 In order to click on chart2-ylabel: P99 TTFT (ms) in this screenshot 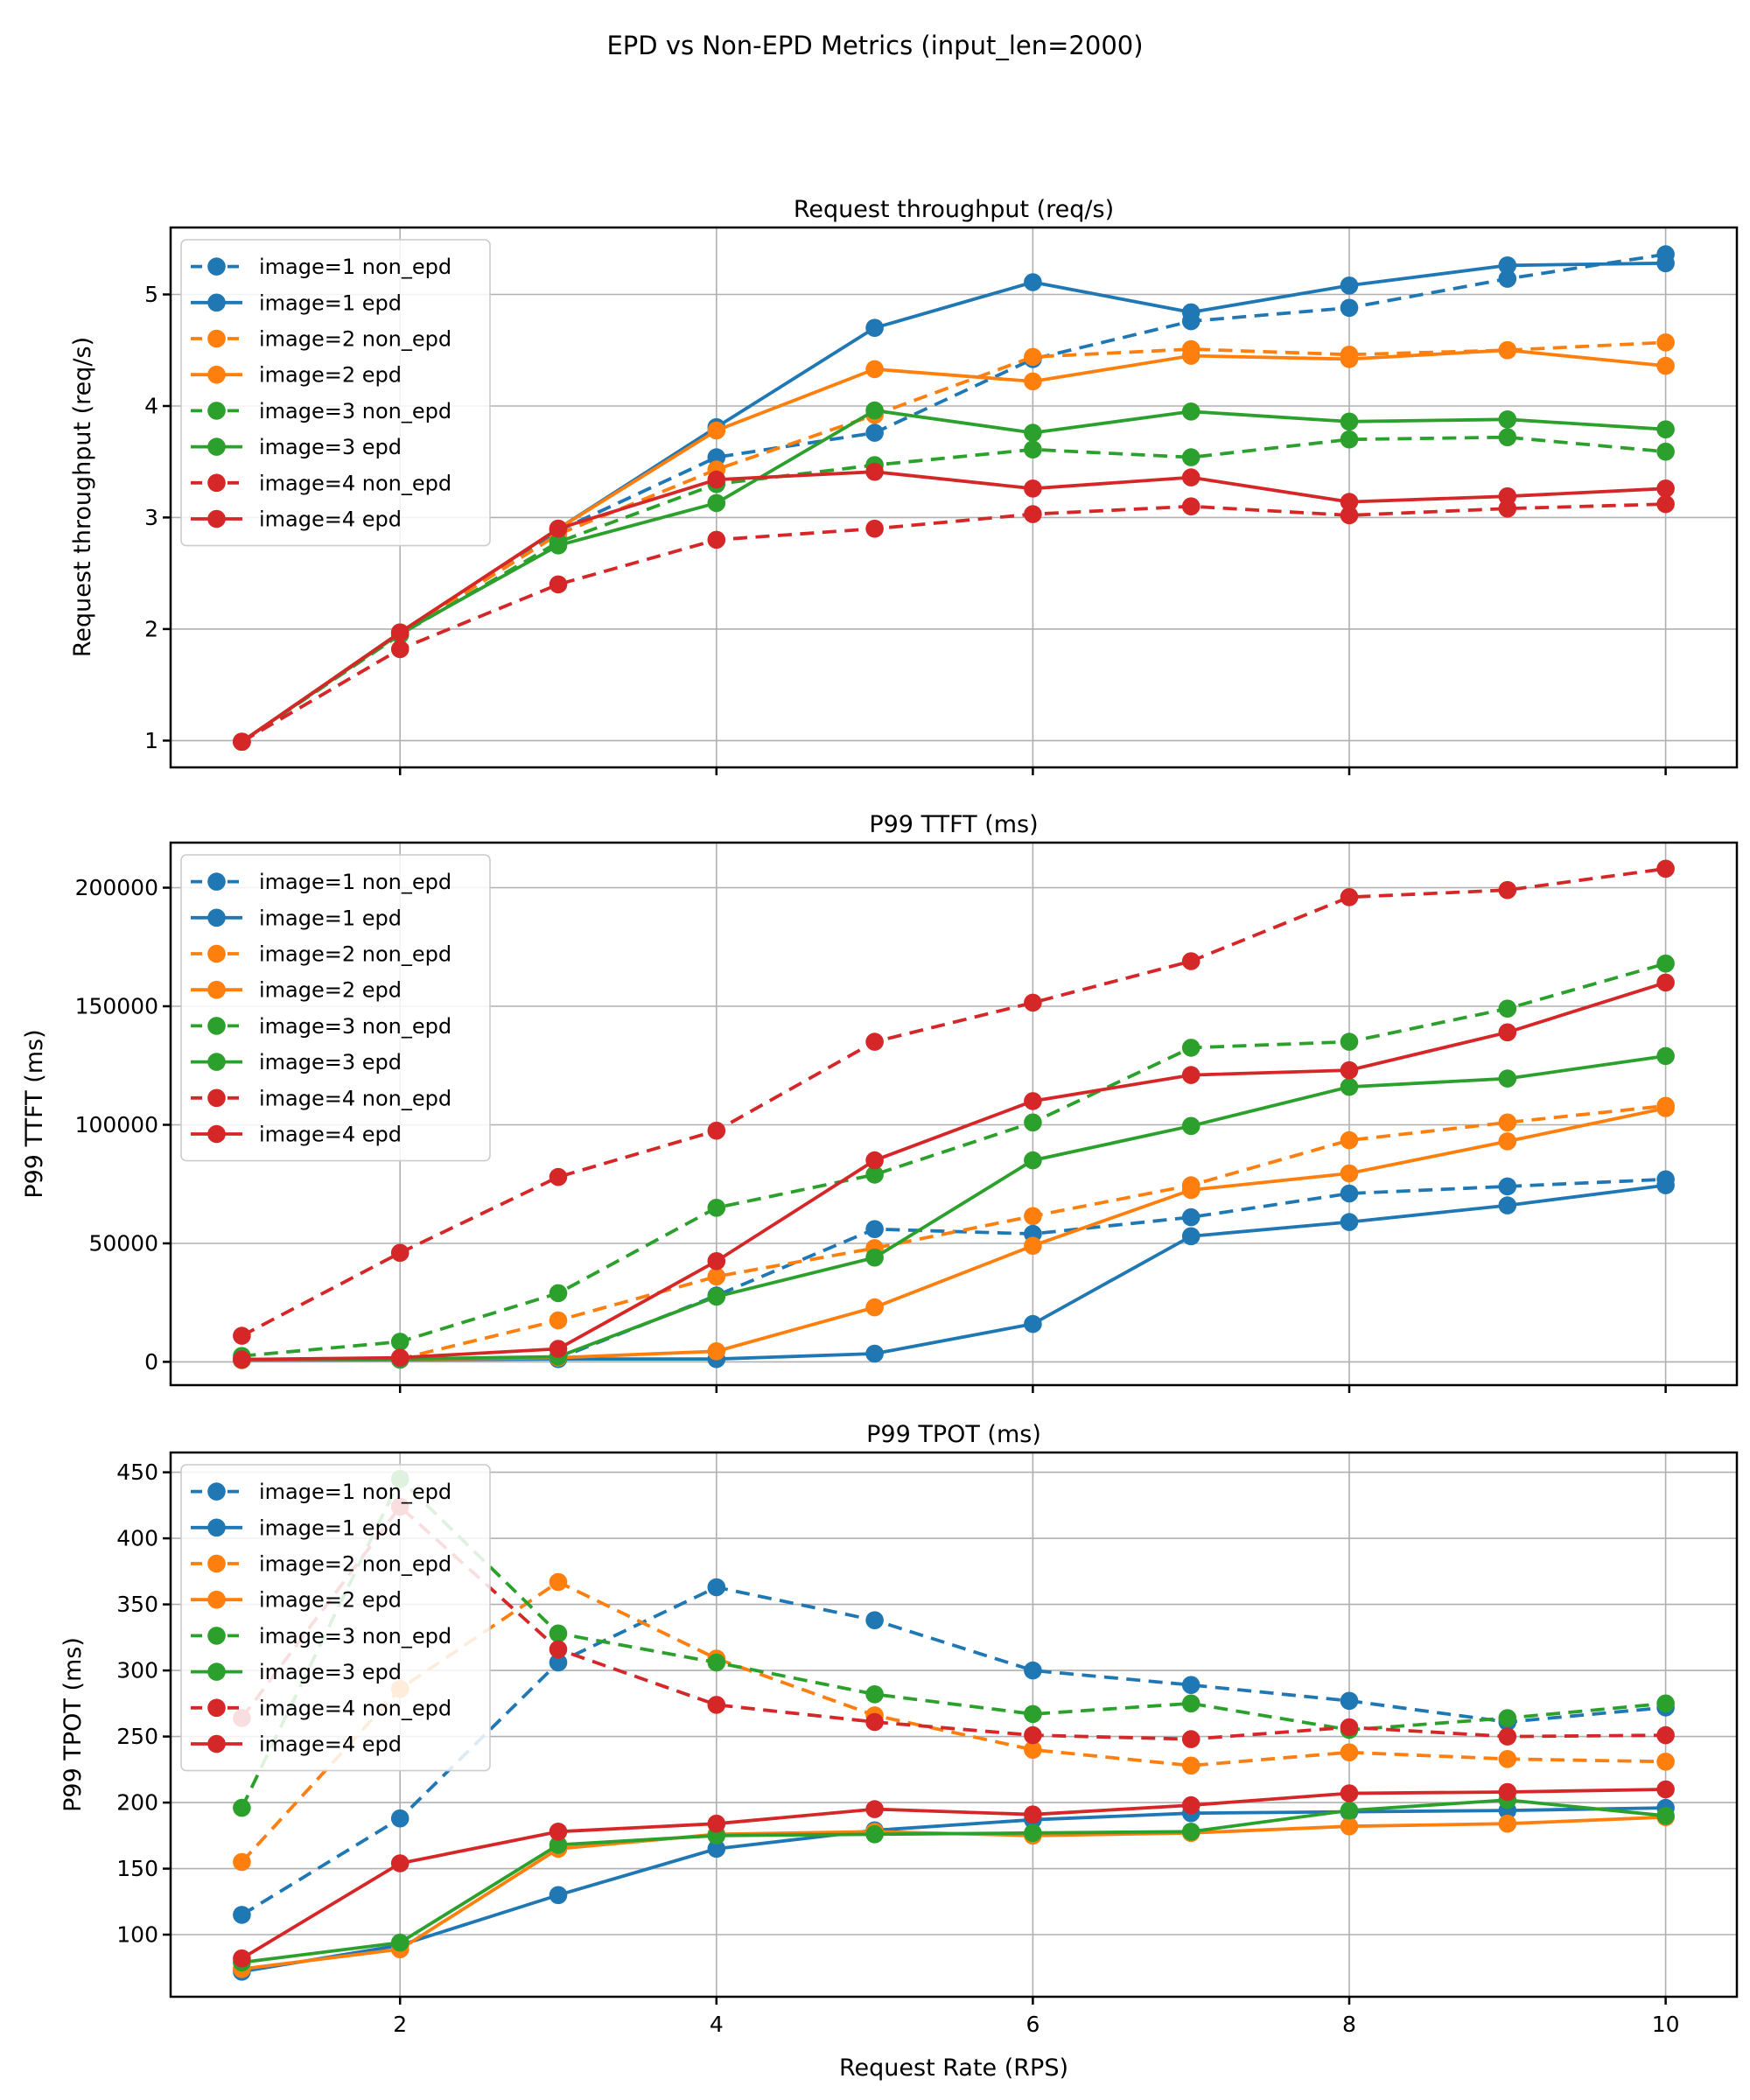, I will do `click(34, 1113)`.